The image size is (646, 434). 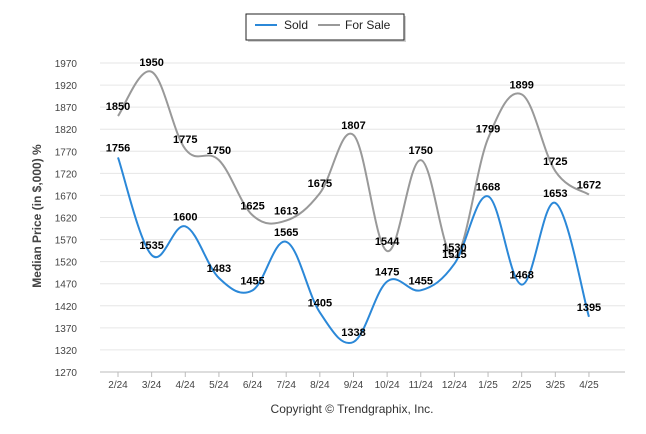 What do you see at coordinates (66, 64) in the screenshot?
I see `y-tick-label: 1970` at bounding box center [66, 64].